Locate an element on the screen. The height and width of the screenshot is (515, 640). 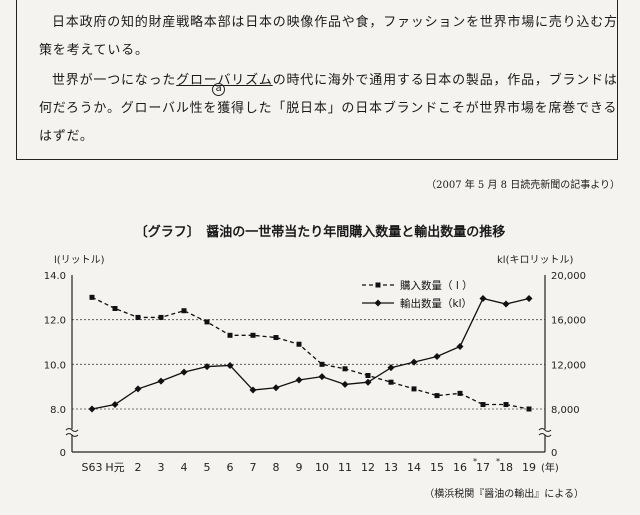
right-tick-label: 8,000 is located at coordinates (565, 410).